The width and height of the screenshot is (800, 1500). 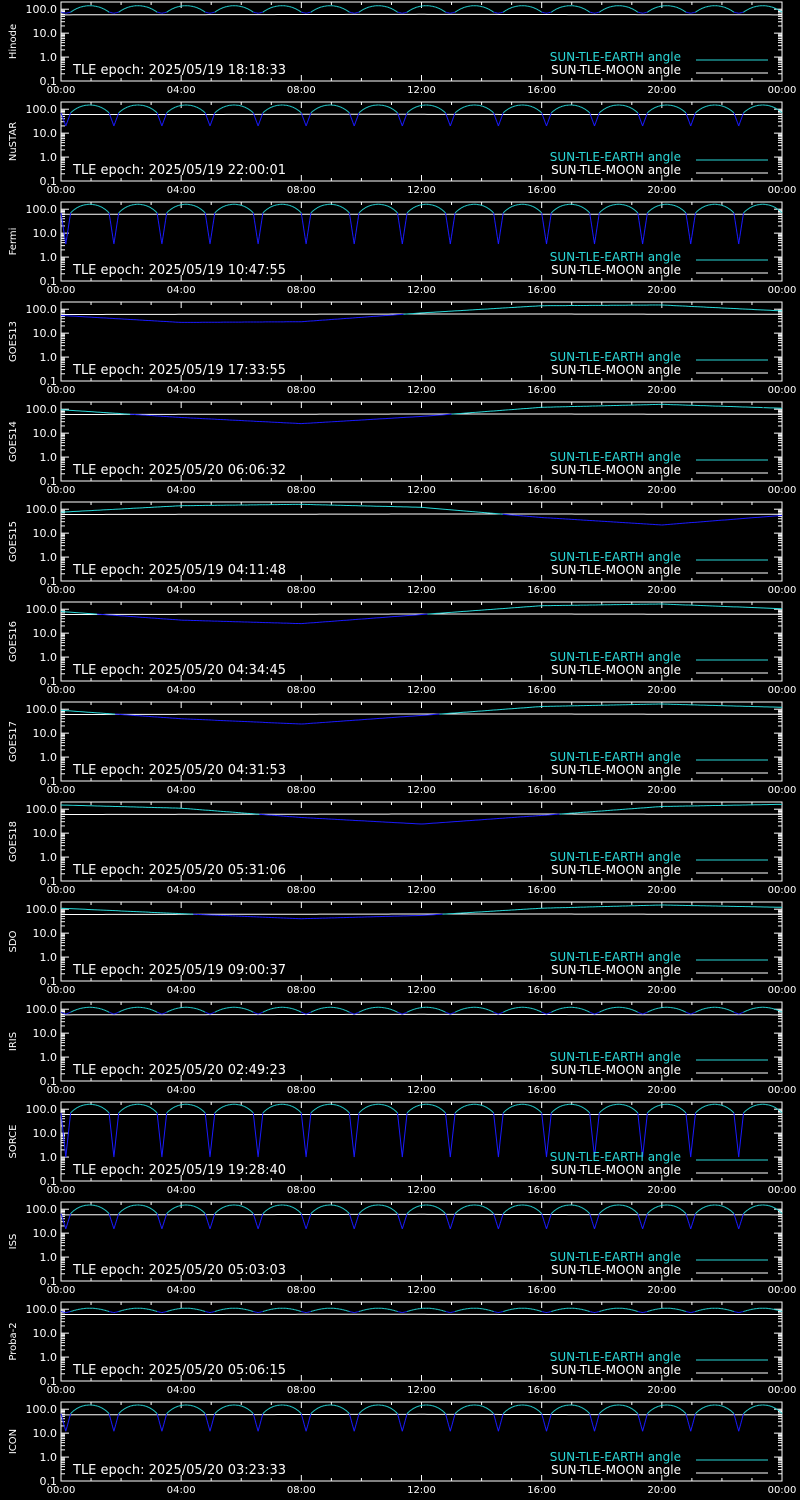 What do you see at coordinates (782, 190) in the screenshot?
I see `x-tick-label: 00:00` at bounding box center [782, 190].